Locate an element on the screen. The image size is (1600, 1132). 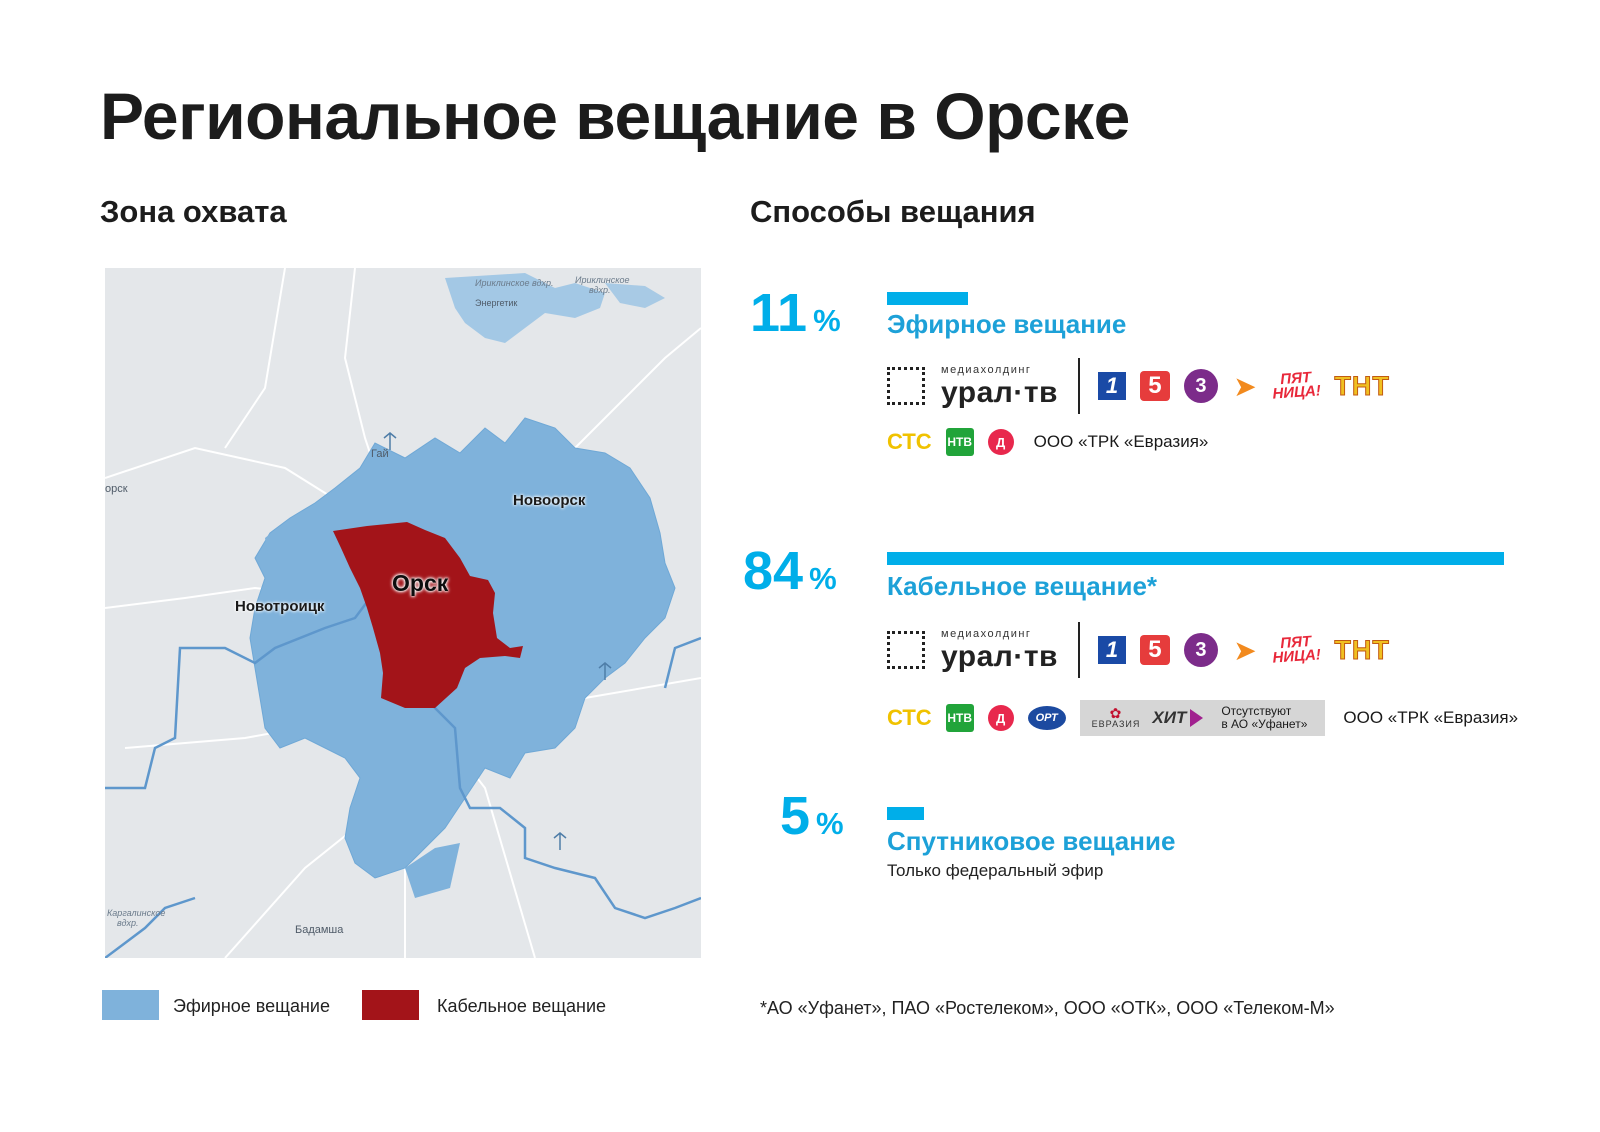
legend-label-air: Эфирное вещание is located at coordinates (251, 1006).